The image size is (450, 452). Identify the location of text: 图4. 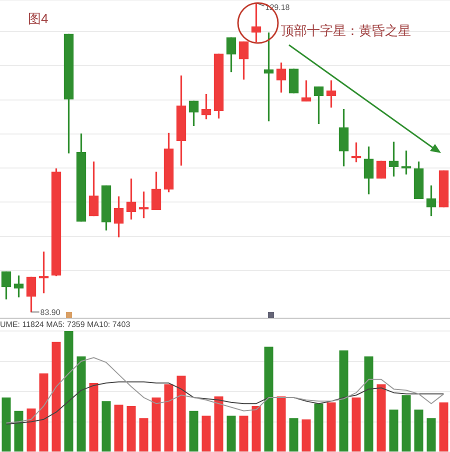
(38, 19).